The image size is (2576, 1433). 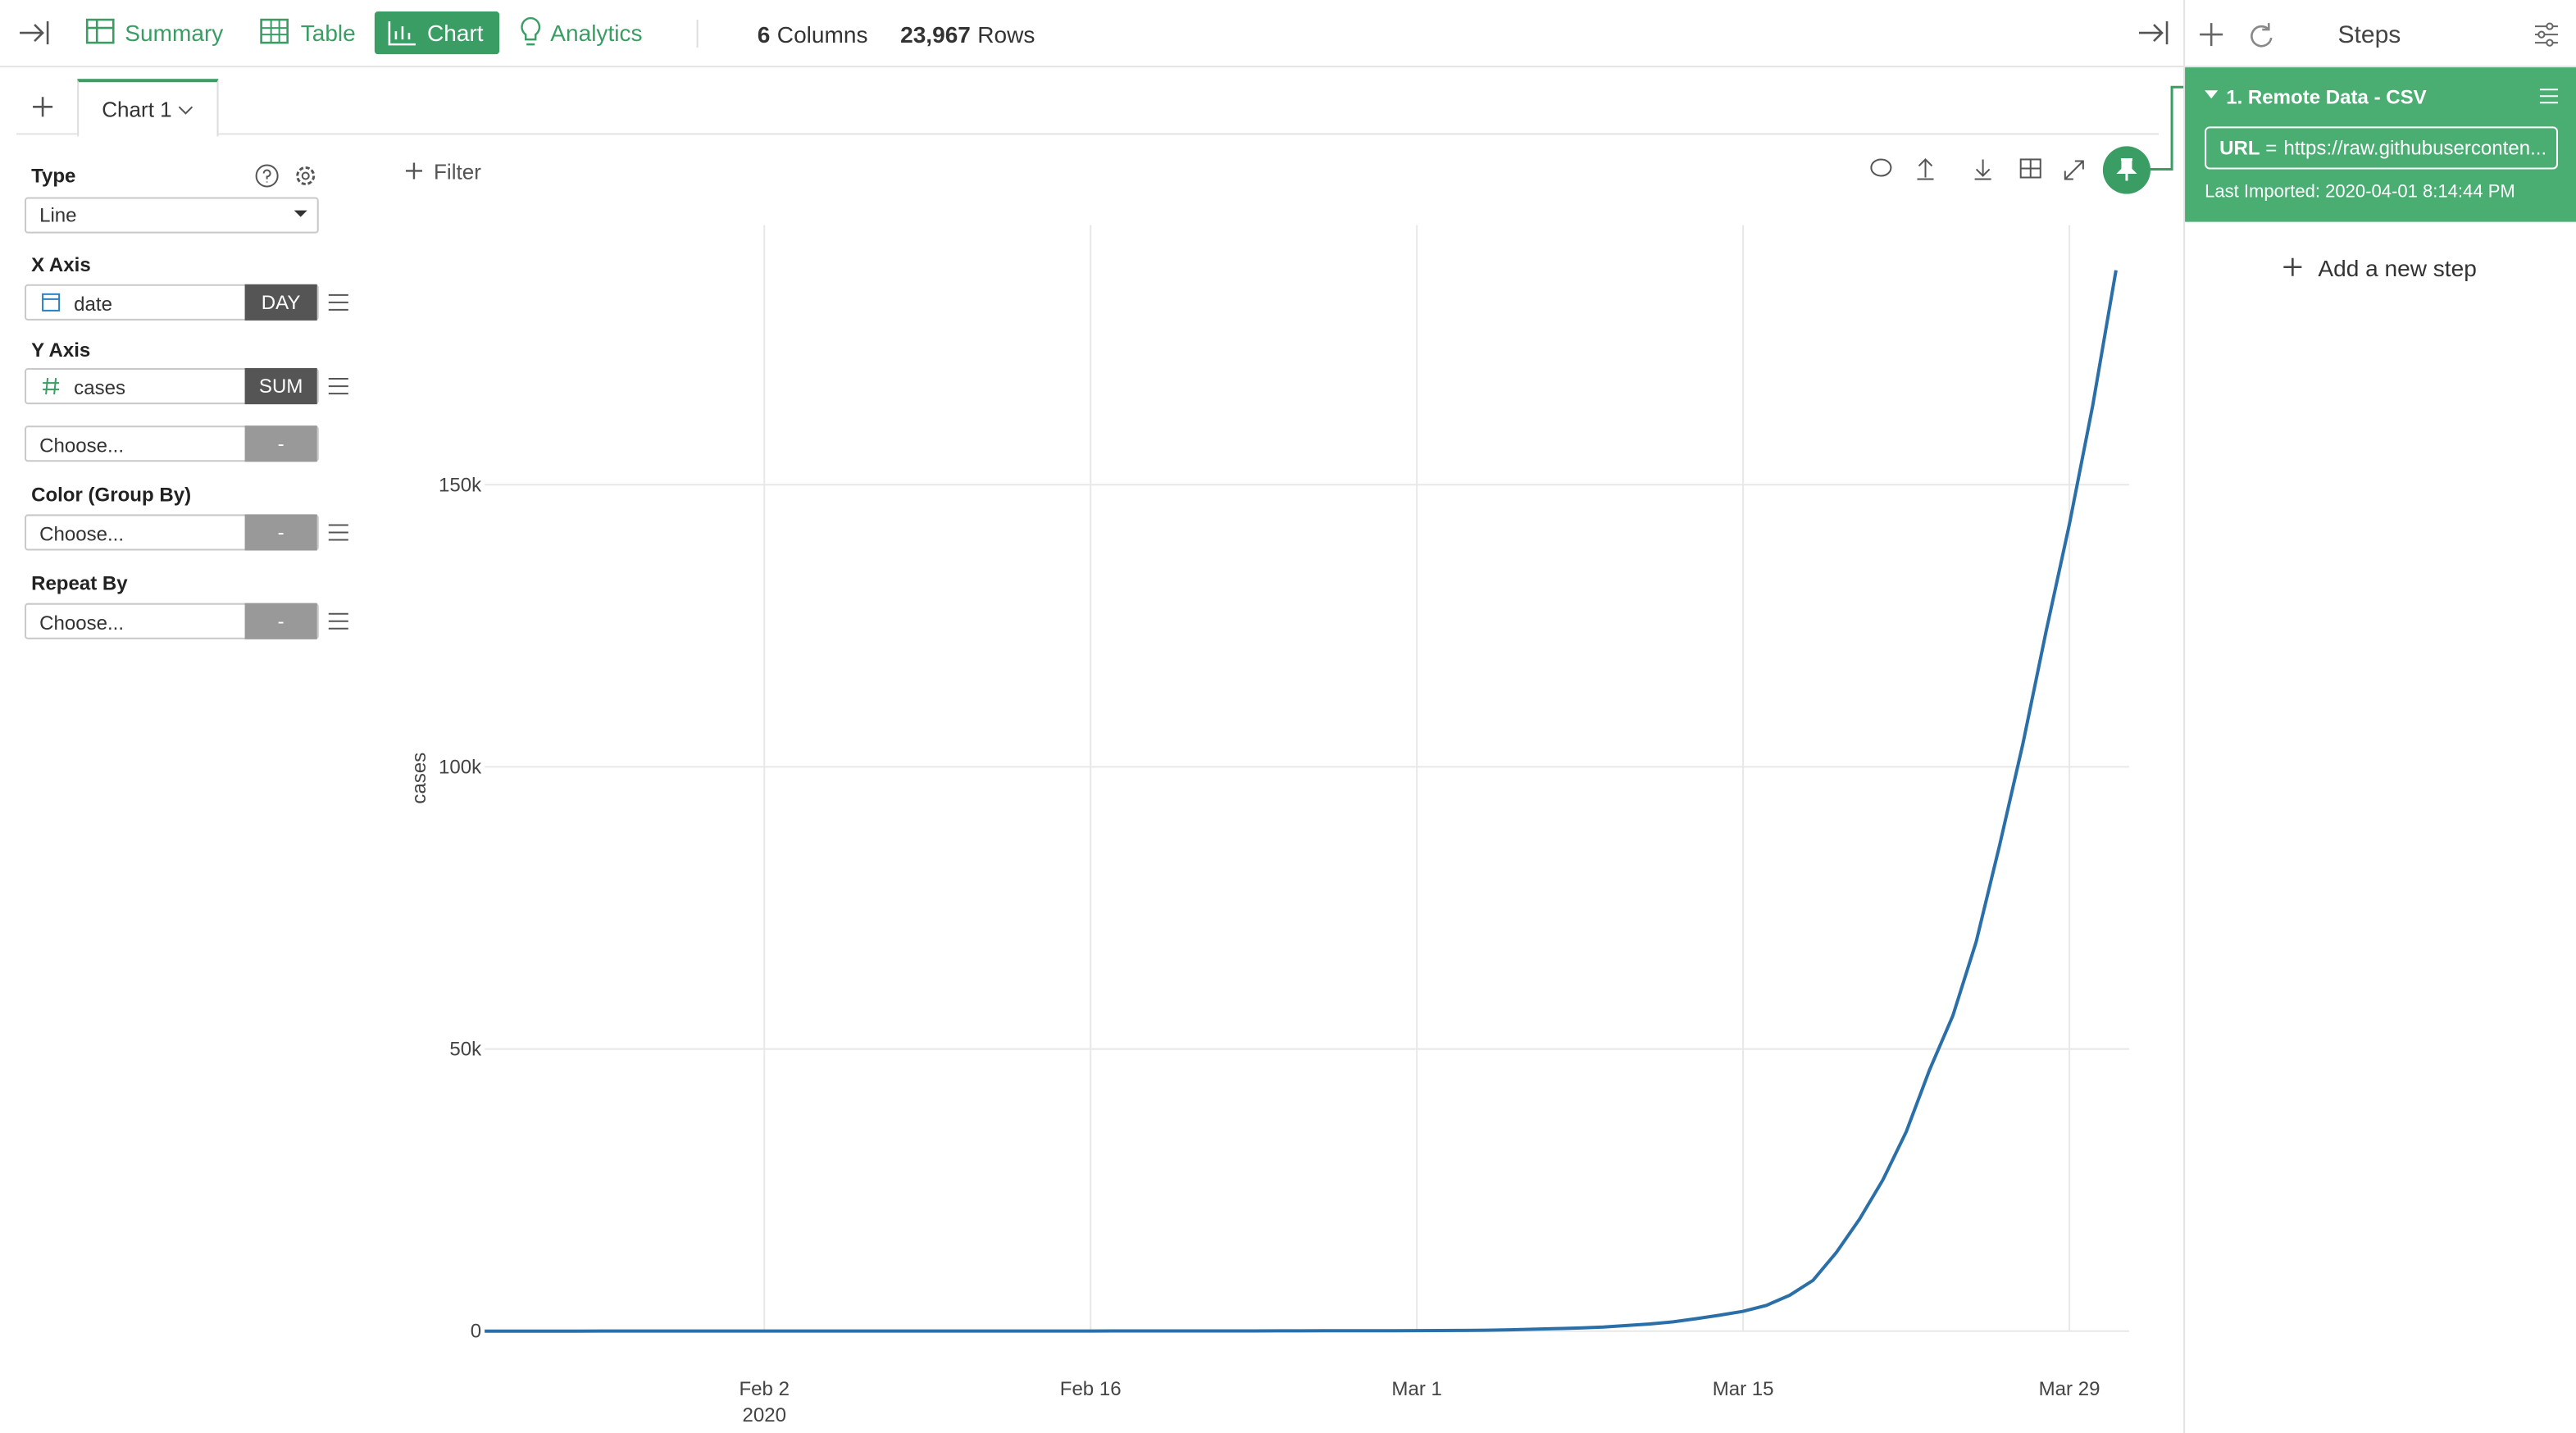 What do you see at coordinates (61, 264) in the screenshot?
I see `x-axis-label: X Axis` at bounding box center [61, 264].